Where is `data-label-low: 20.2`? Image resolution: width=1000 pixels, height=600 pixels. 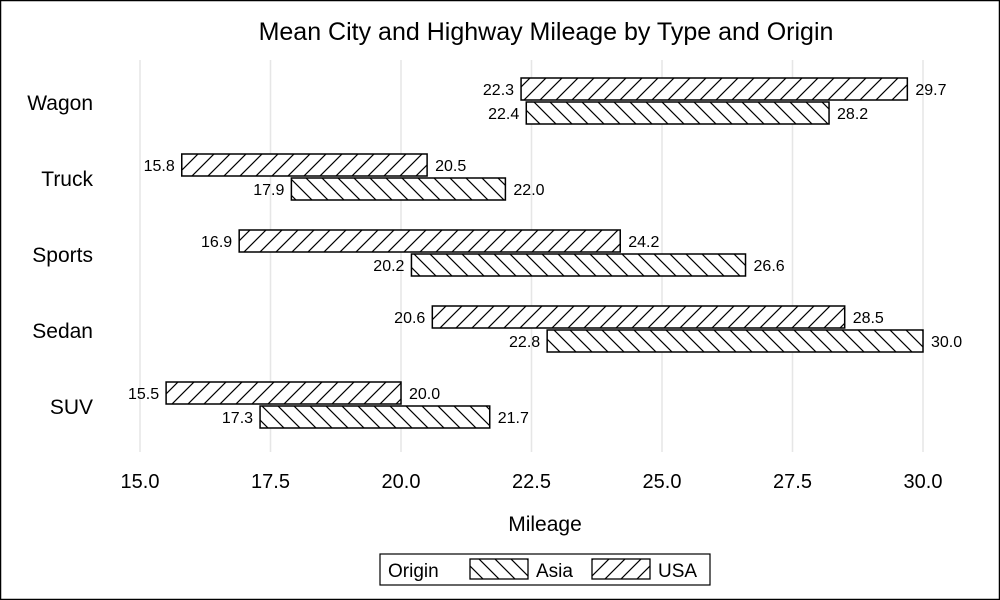
data-label-low: 20.2 is located at coordinates (388, 266).